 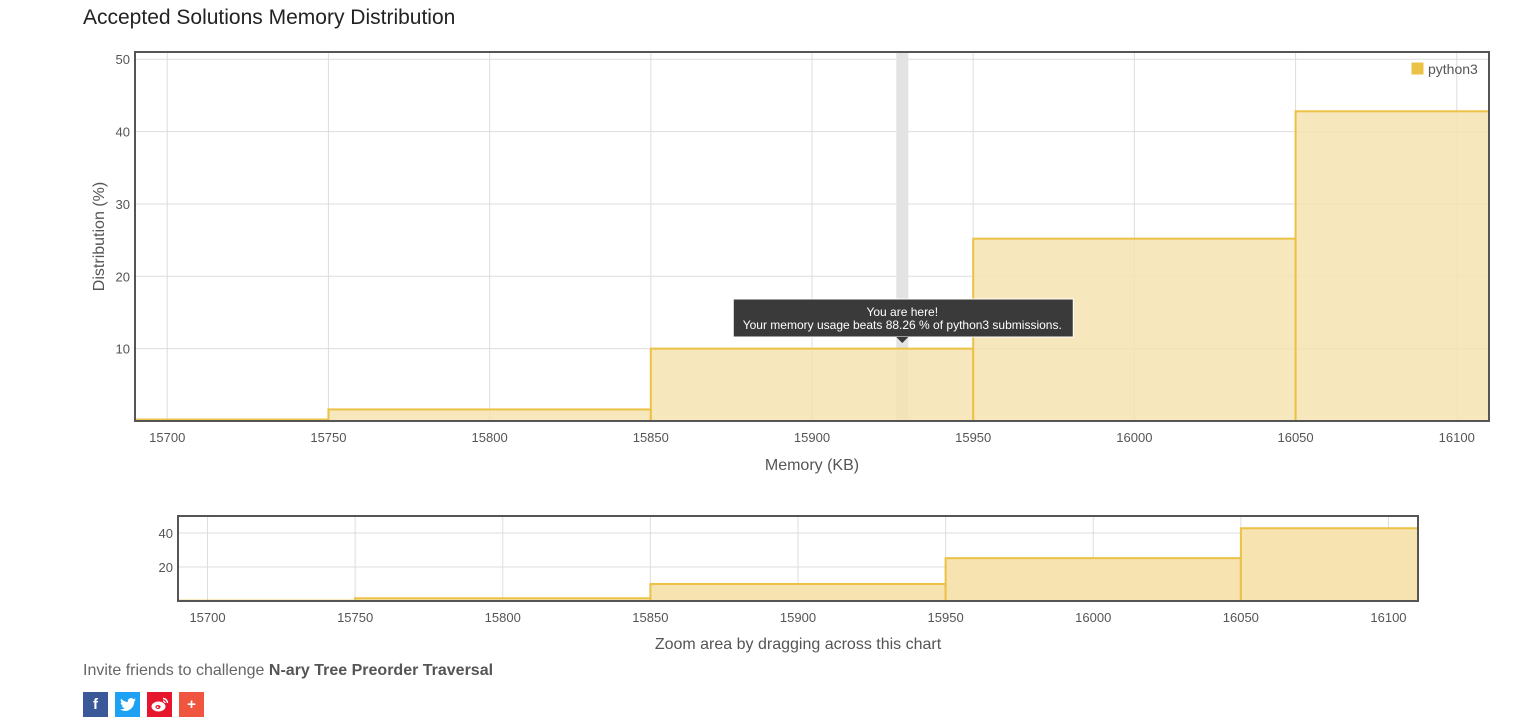 What do you see at coordinates (123, 349) in the screenshot?
I see `y-tick-label: 10` at bounding box center [123, 349].